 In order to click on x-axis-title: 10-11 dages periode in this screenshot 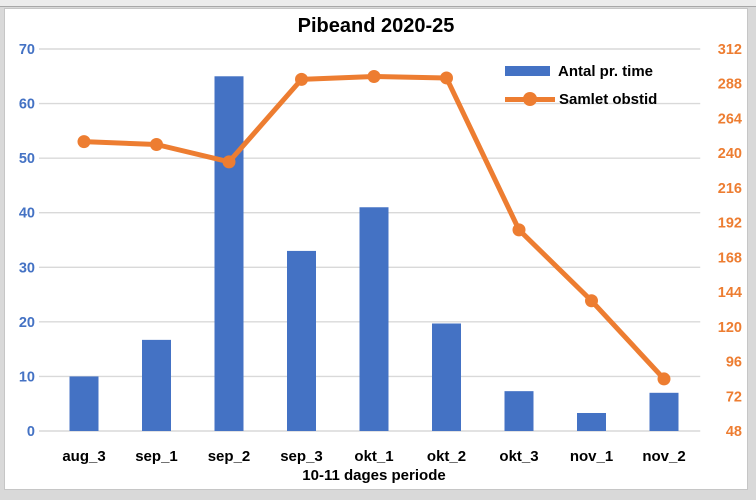, I will do `click(374, 475)`.